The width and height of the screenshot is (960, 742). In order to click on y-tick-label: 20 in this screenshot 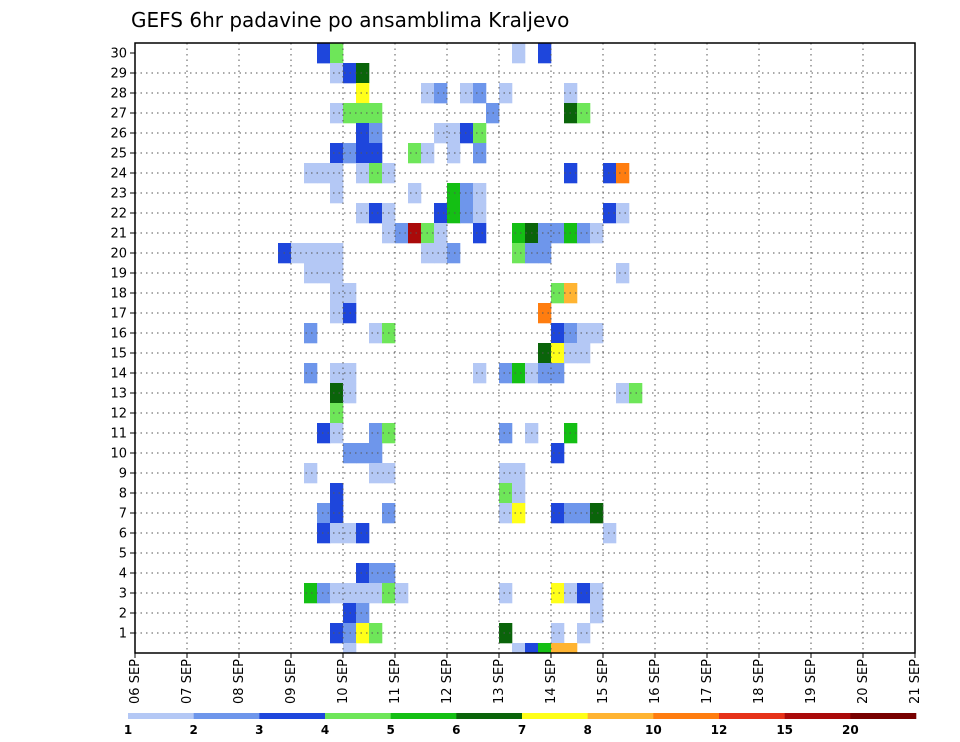, I will do `click(118, 254)`.